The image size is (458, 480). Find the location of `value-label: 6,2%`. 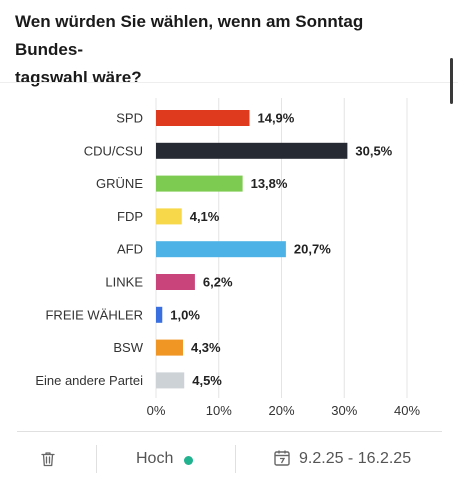

value-label: 6,2% is located at coordinates (218, 282).